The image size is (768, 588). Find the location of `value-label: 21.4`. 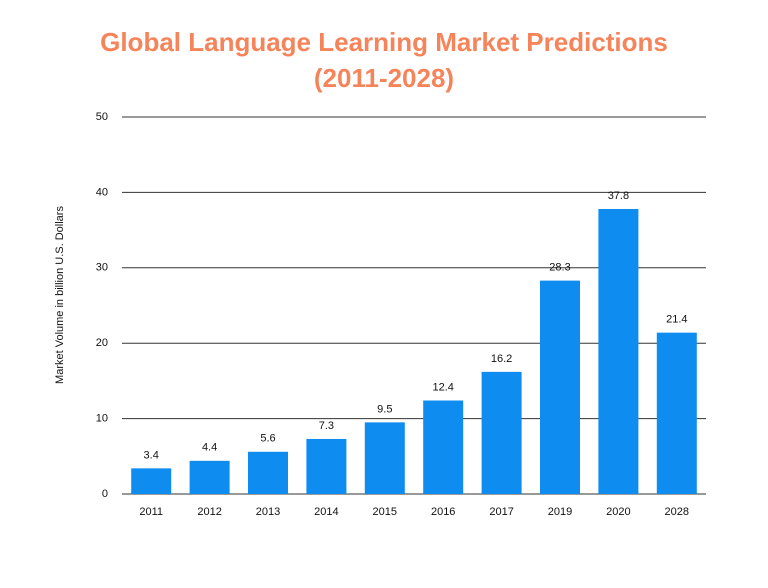

value-label: 21.4 is located at coordinates (676, 320).